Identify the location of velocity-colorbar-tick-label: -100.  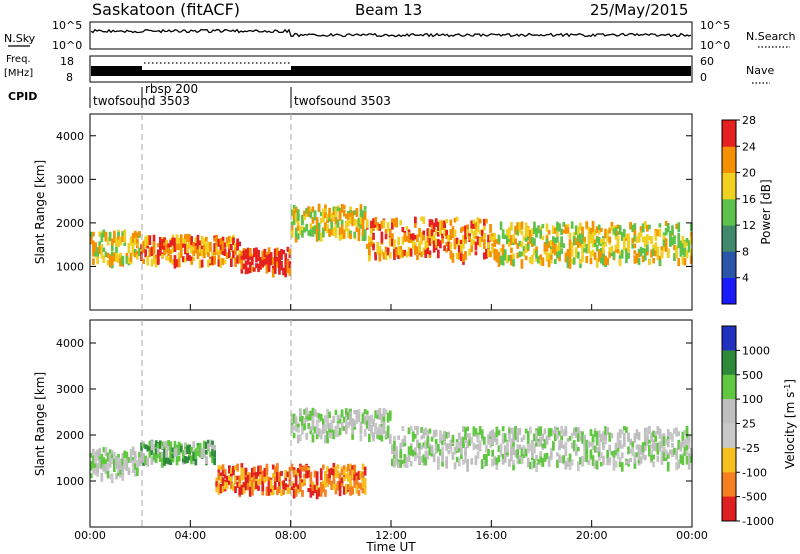
(754, 472).